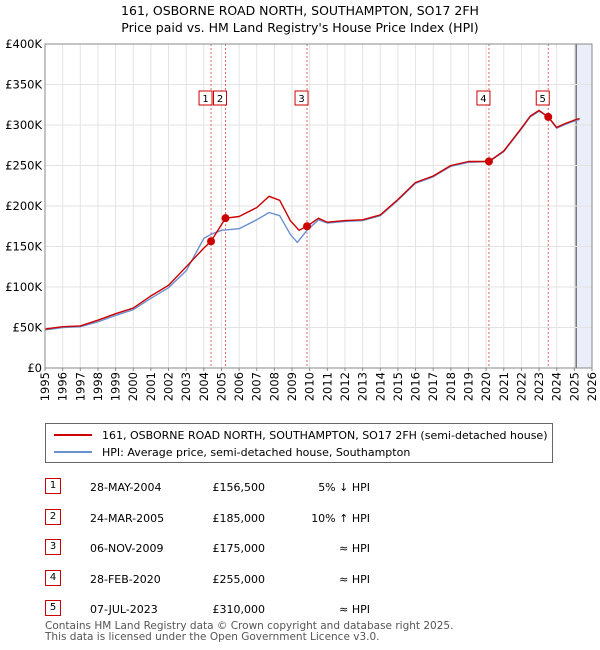 The width and height of the screenshot is (600, 650). Describe the element at coordinates (98, 386) in the screenshot. I see `x-tick-label: 1998` at that location.